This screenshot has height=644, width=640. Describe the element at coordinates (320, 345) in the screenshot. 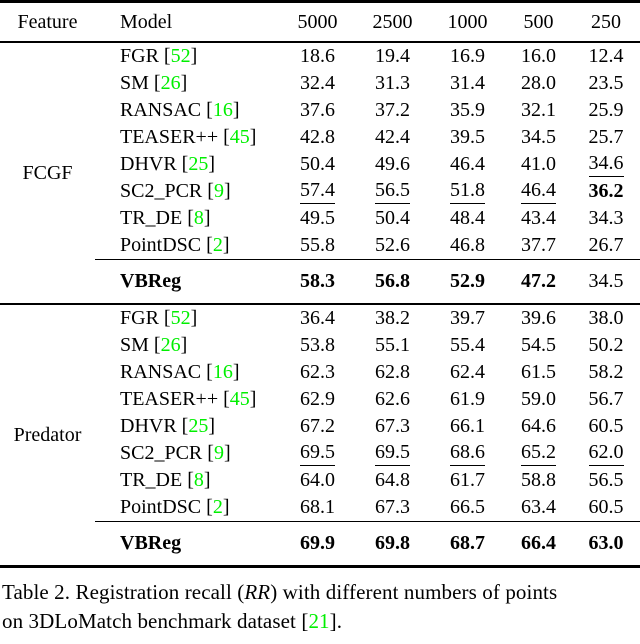

I see `table-row: SM [26] 53.8 55.1 55.4 54.5 50.2` at that location.